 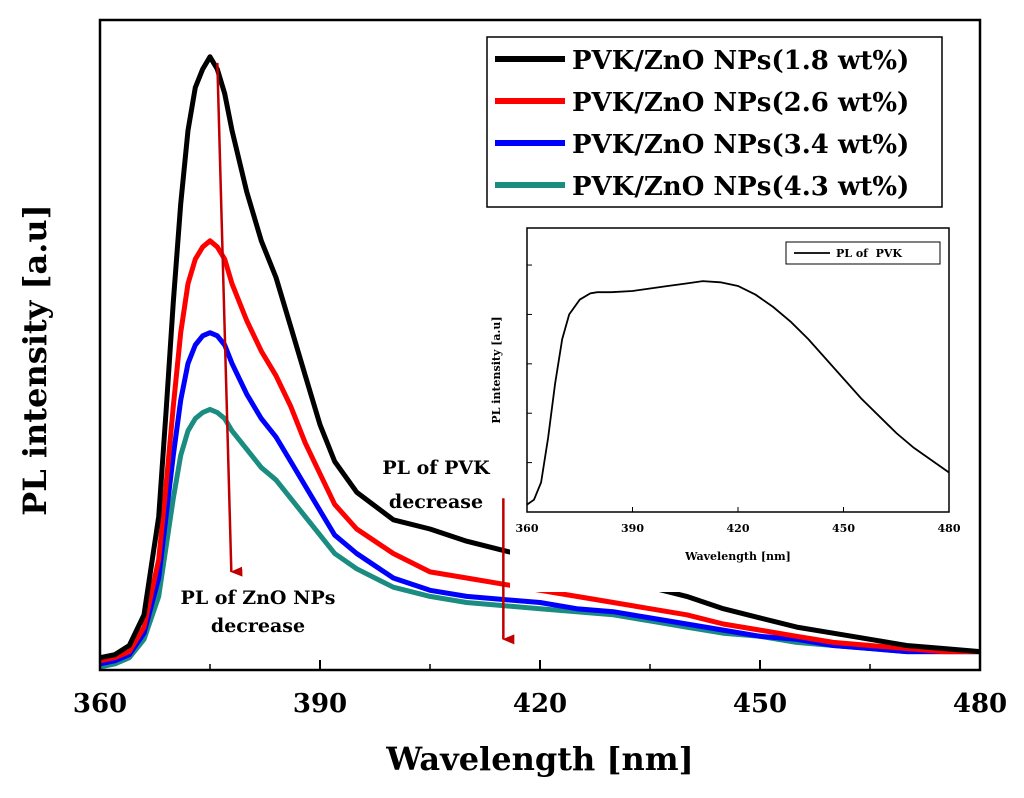 I want to click on legend-label-4-3: PVK/ZnO NPs(4.3 wt%), so click(x=740, y=187).